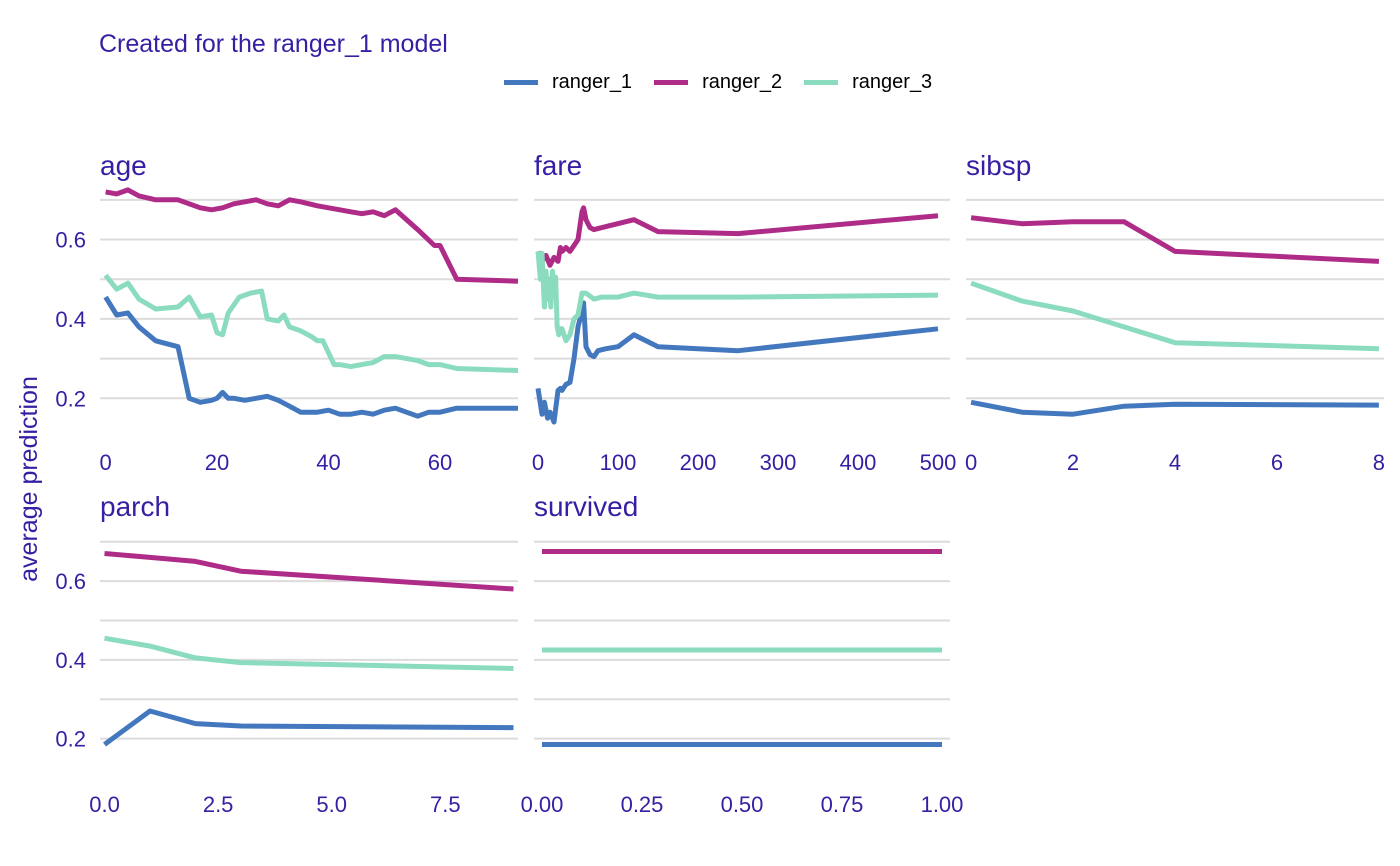  What do you see at coordinates (104, 804) in the screenshot?
I see `x-tick-label-parch: 0.0` at bounding box center [104, 804].